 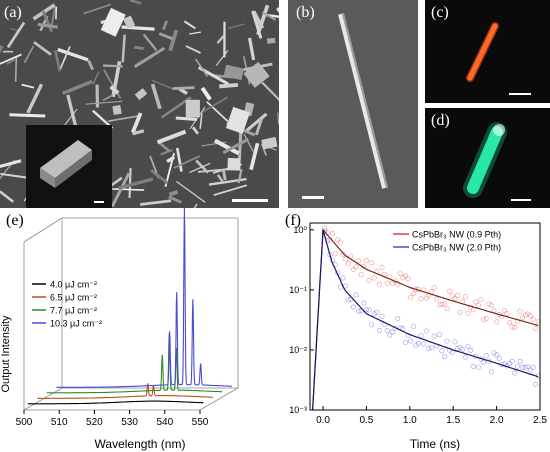 I want to click on panel-b-nanowire-image: (b), so click(x=353, y=104).